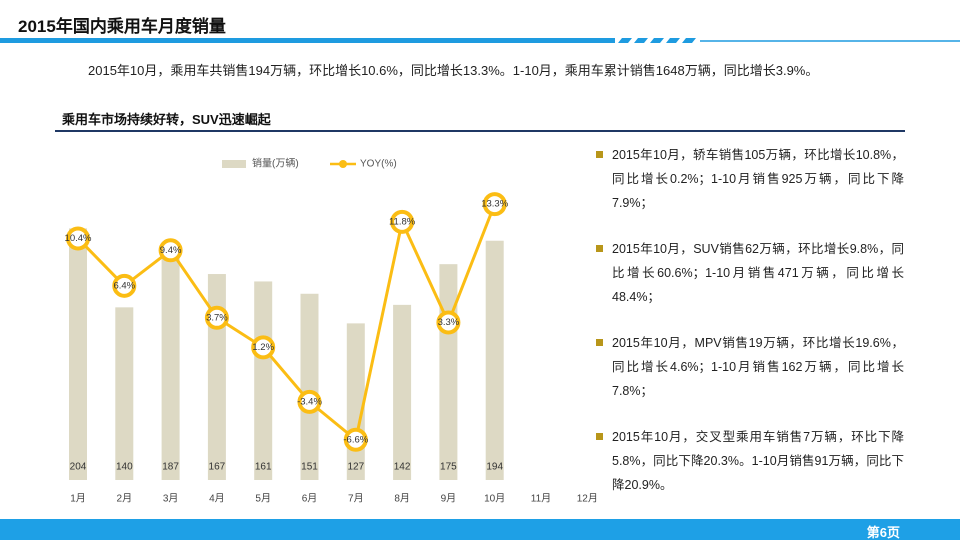 The height and width of the screenshot is (540, 960). I want to click on footer-bar, so click(480, 529).